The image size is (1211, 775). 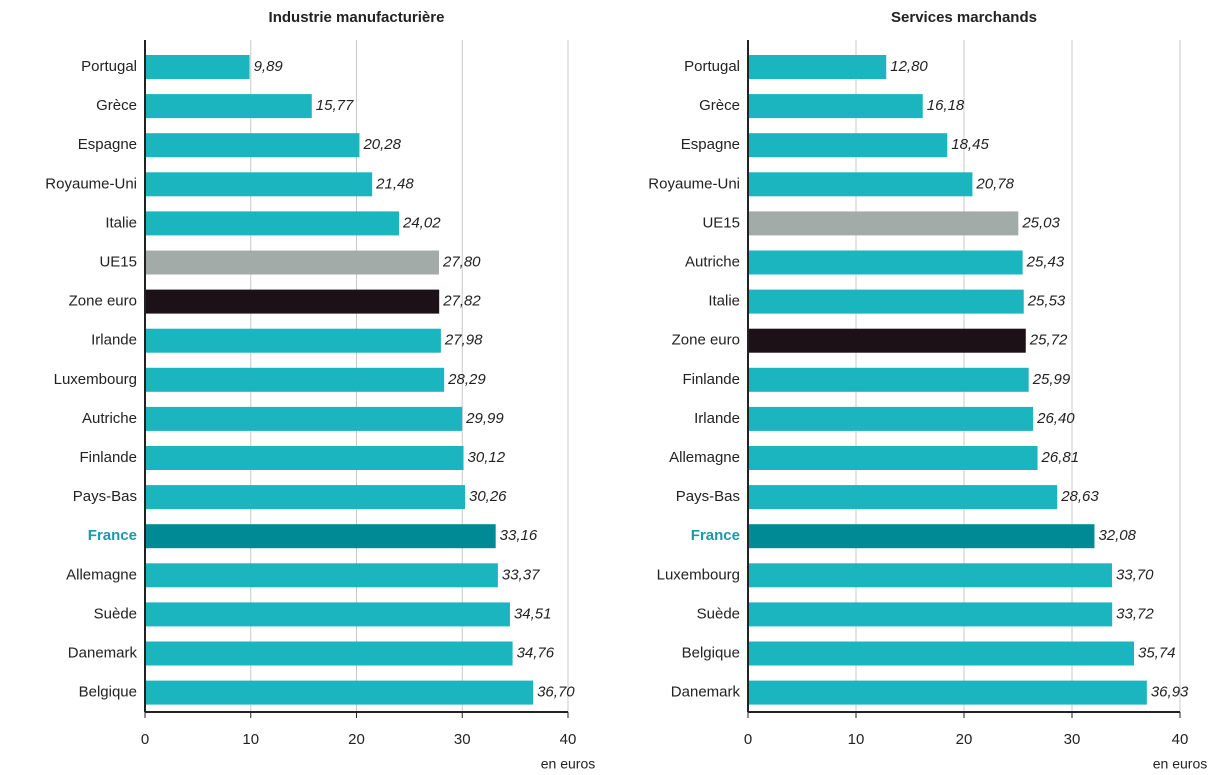 I want to click on value-label: 25,72, so click(x=1048, y=340).